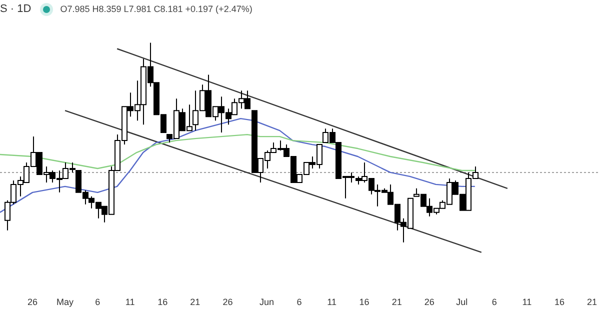 Image resolution: width=600 pixels, height=315 pixels. I want to click on x-tick-label: May, so click(65, 302).